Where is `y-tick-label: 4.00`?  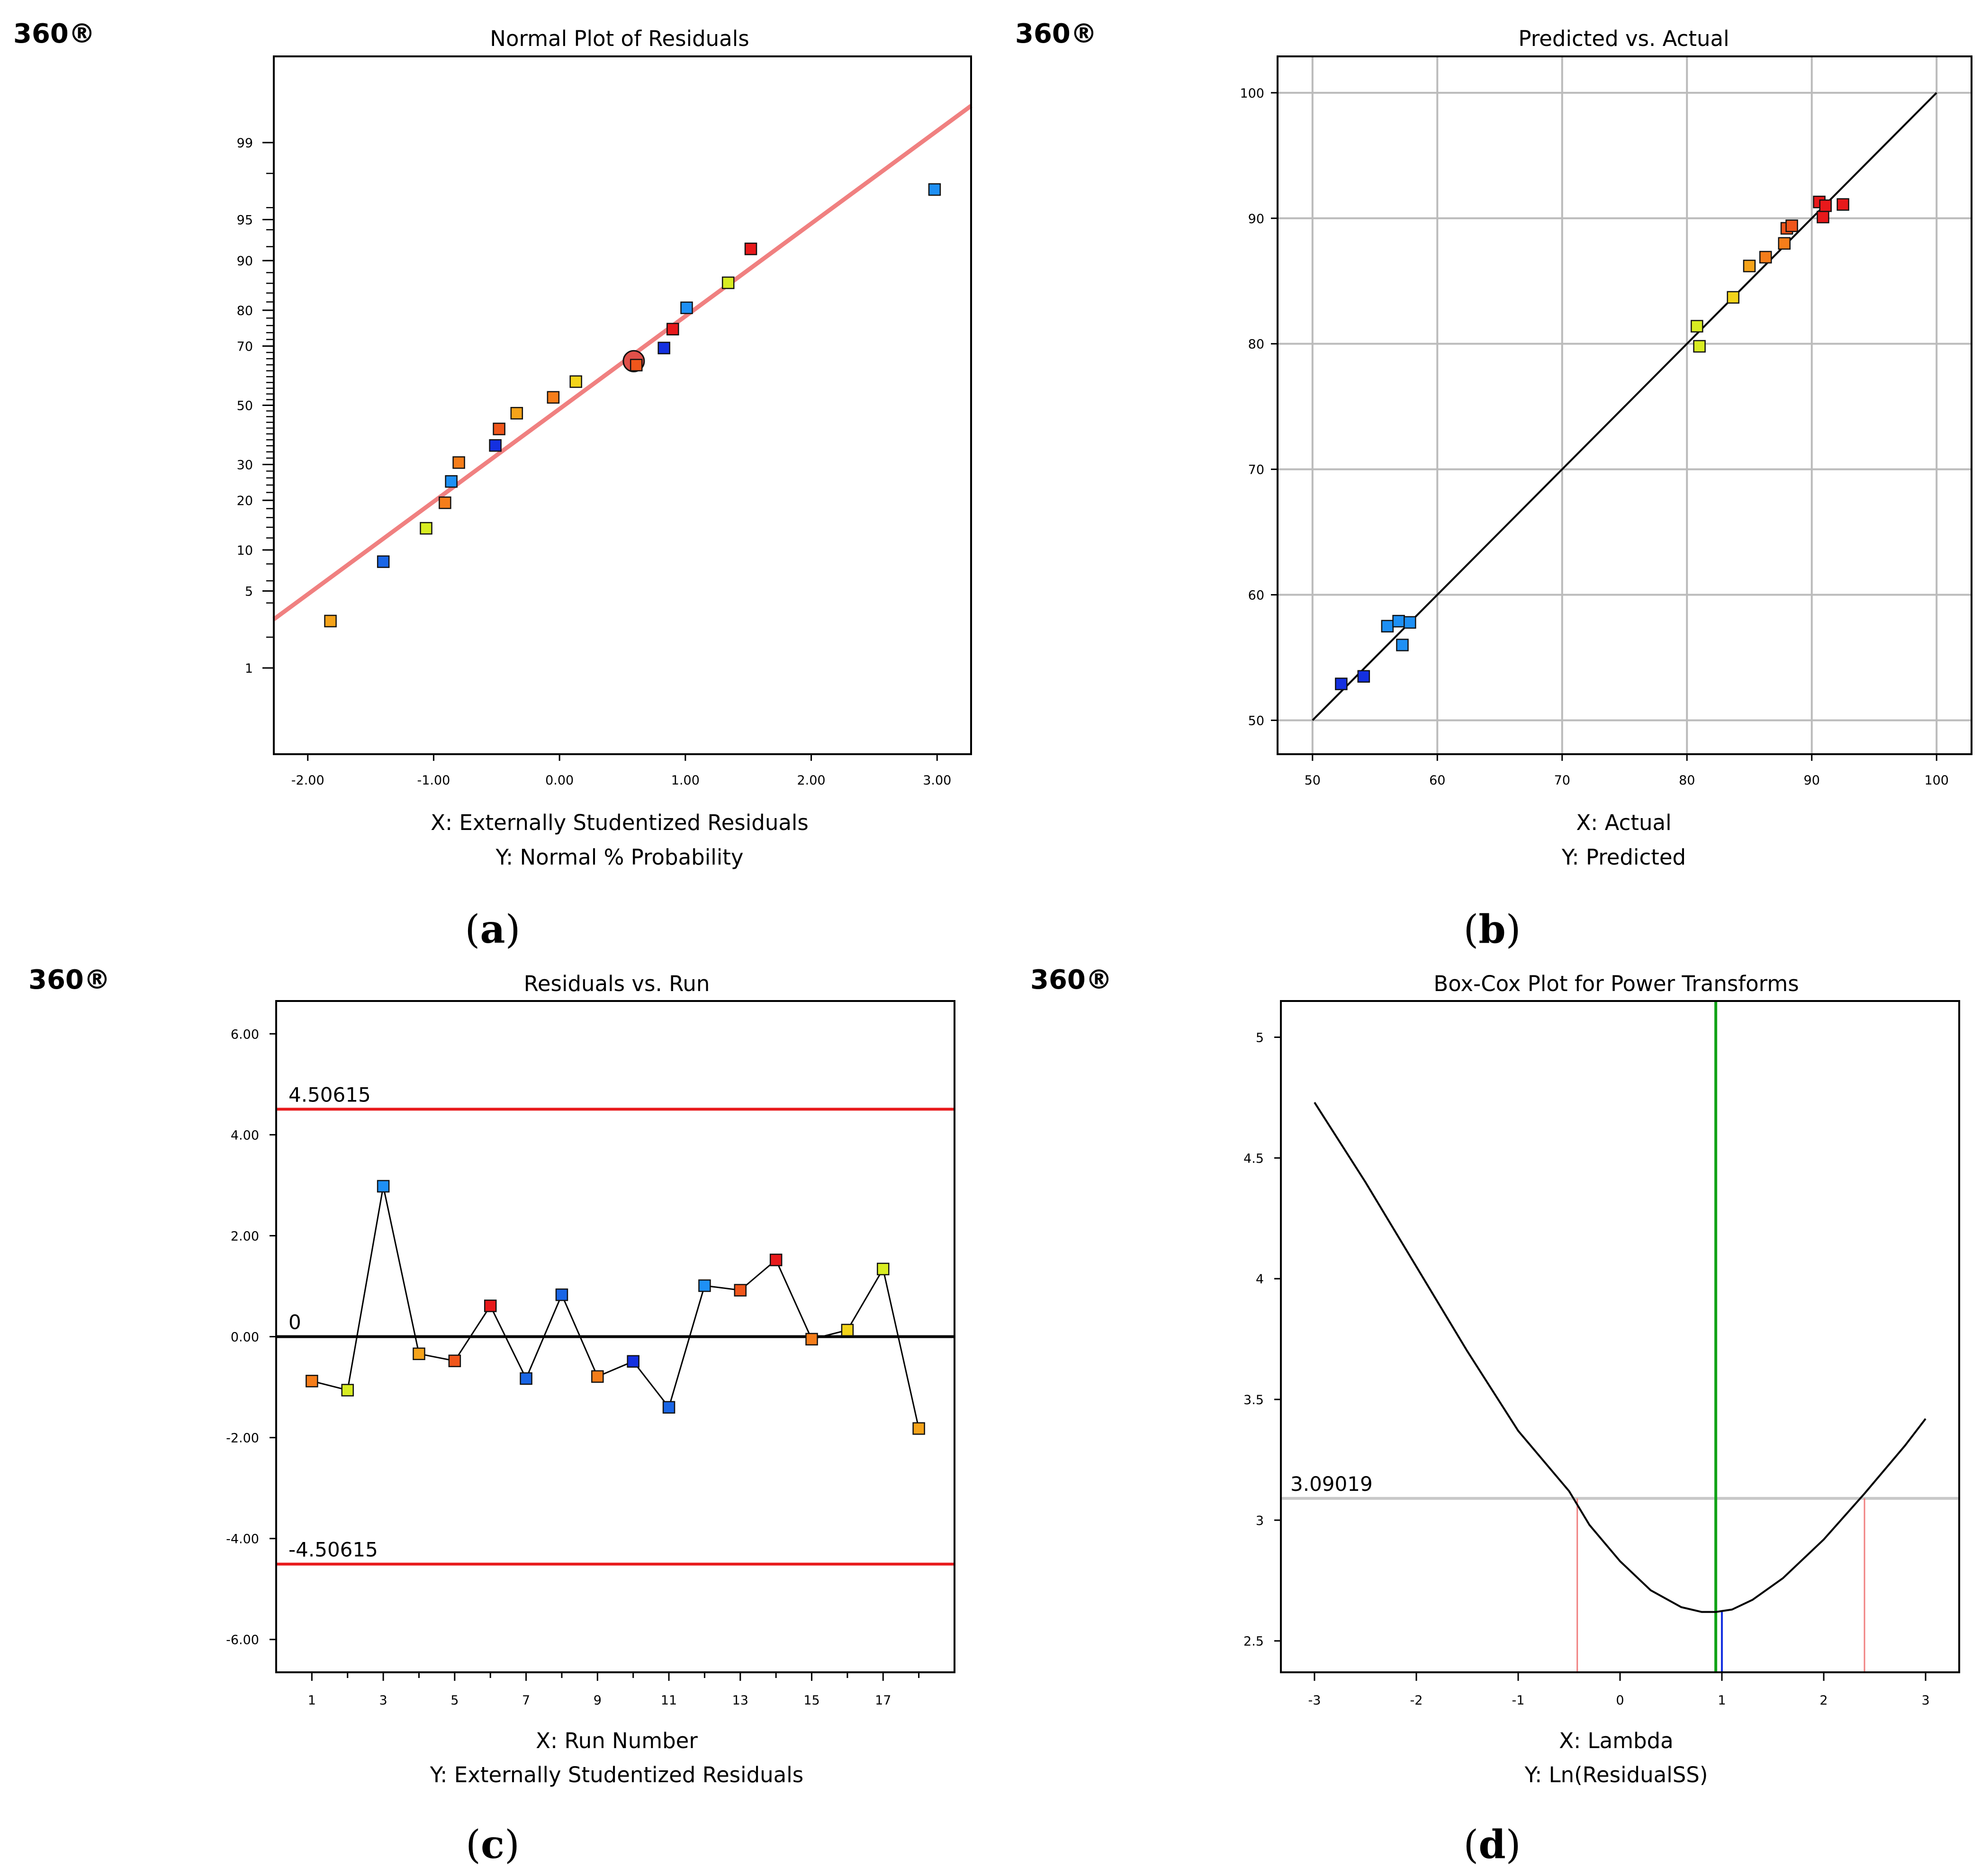 y-tick-label: 4.00 is located at coordinates (245, 1135).